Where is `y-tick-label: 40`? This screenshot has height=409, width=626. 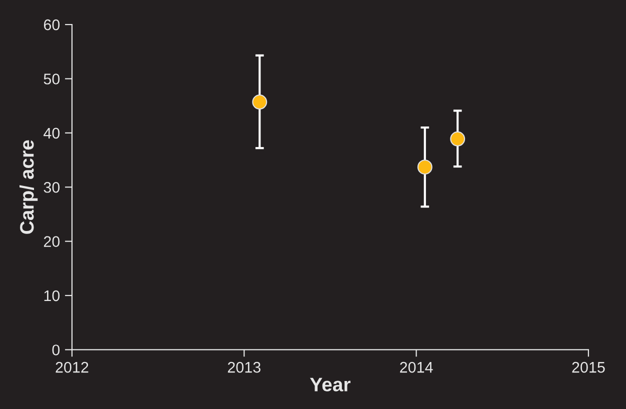 y-tick-label: 40 is located at coordinates (52, 133).